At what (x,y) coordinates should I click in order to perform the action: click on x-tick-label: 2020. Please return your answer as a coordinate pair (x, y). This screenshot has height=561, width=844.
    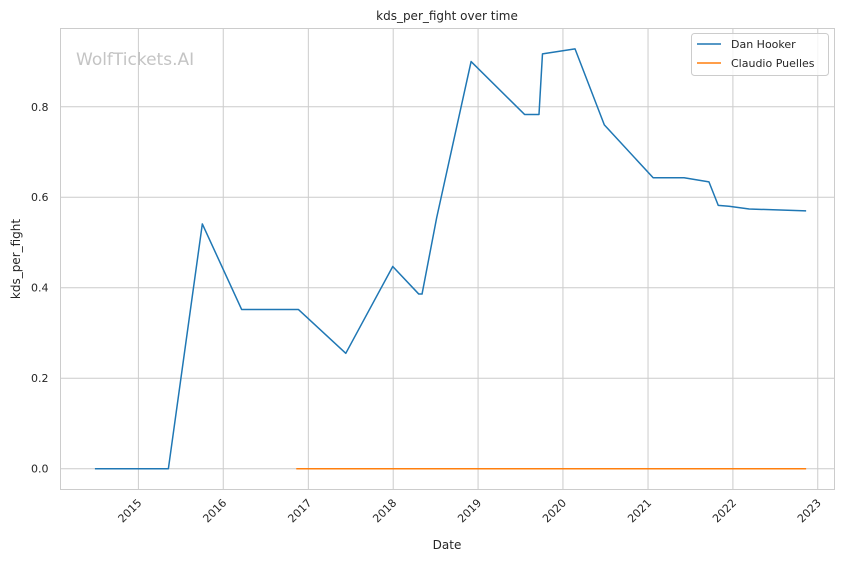
    Looking at the image, I should click on (554, 510).